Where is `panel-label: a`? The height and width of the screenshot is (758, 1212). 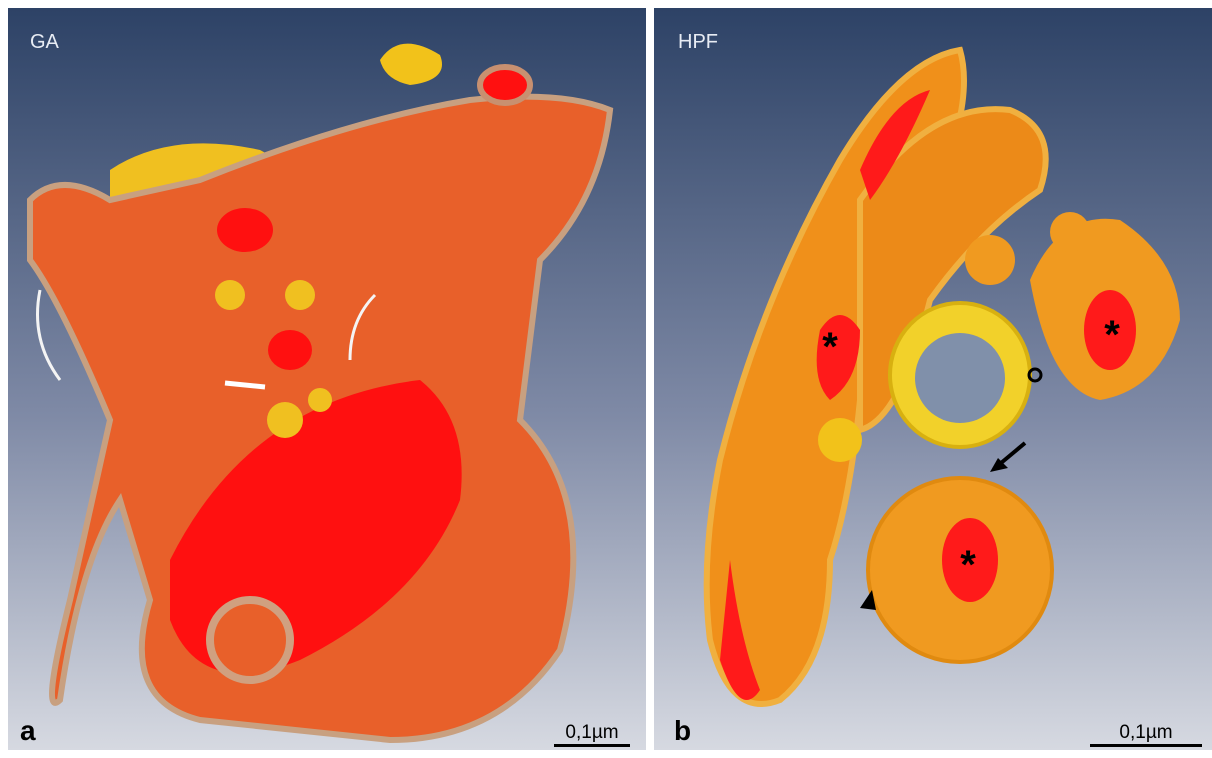 panel-label: a is located at coordinates (28, 730).